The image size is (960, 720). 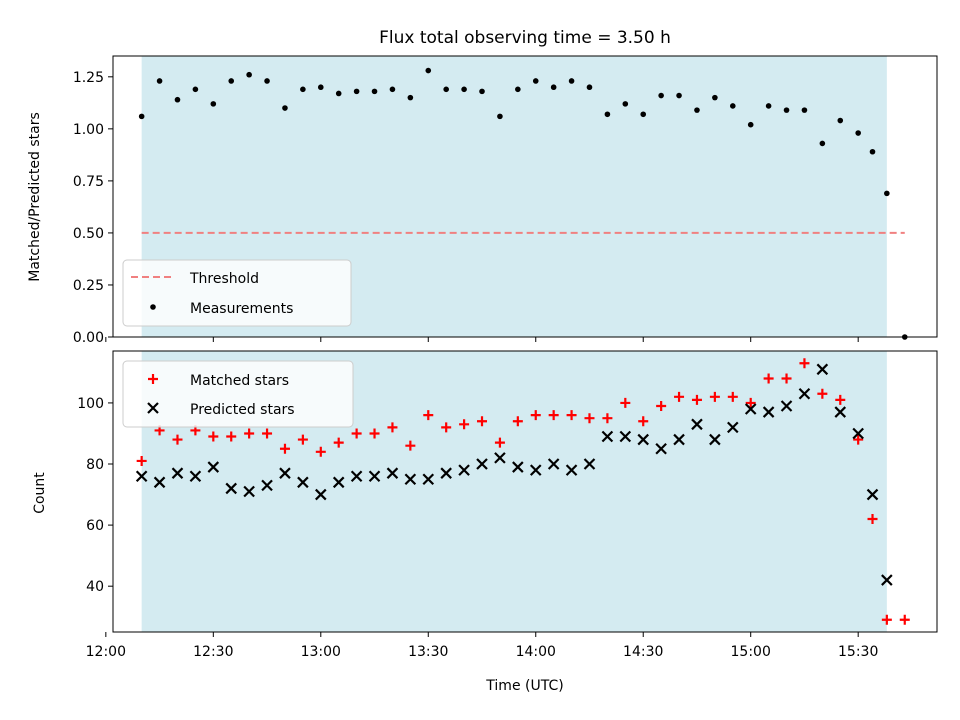 I want to click on x-tick-label: 15:30, so click(x=858, y=652).